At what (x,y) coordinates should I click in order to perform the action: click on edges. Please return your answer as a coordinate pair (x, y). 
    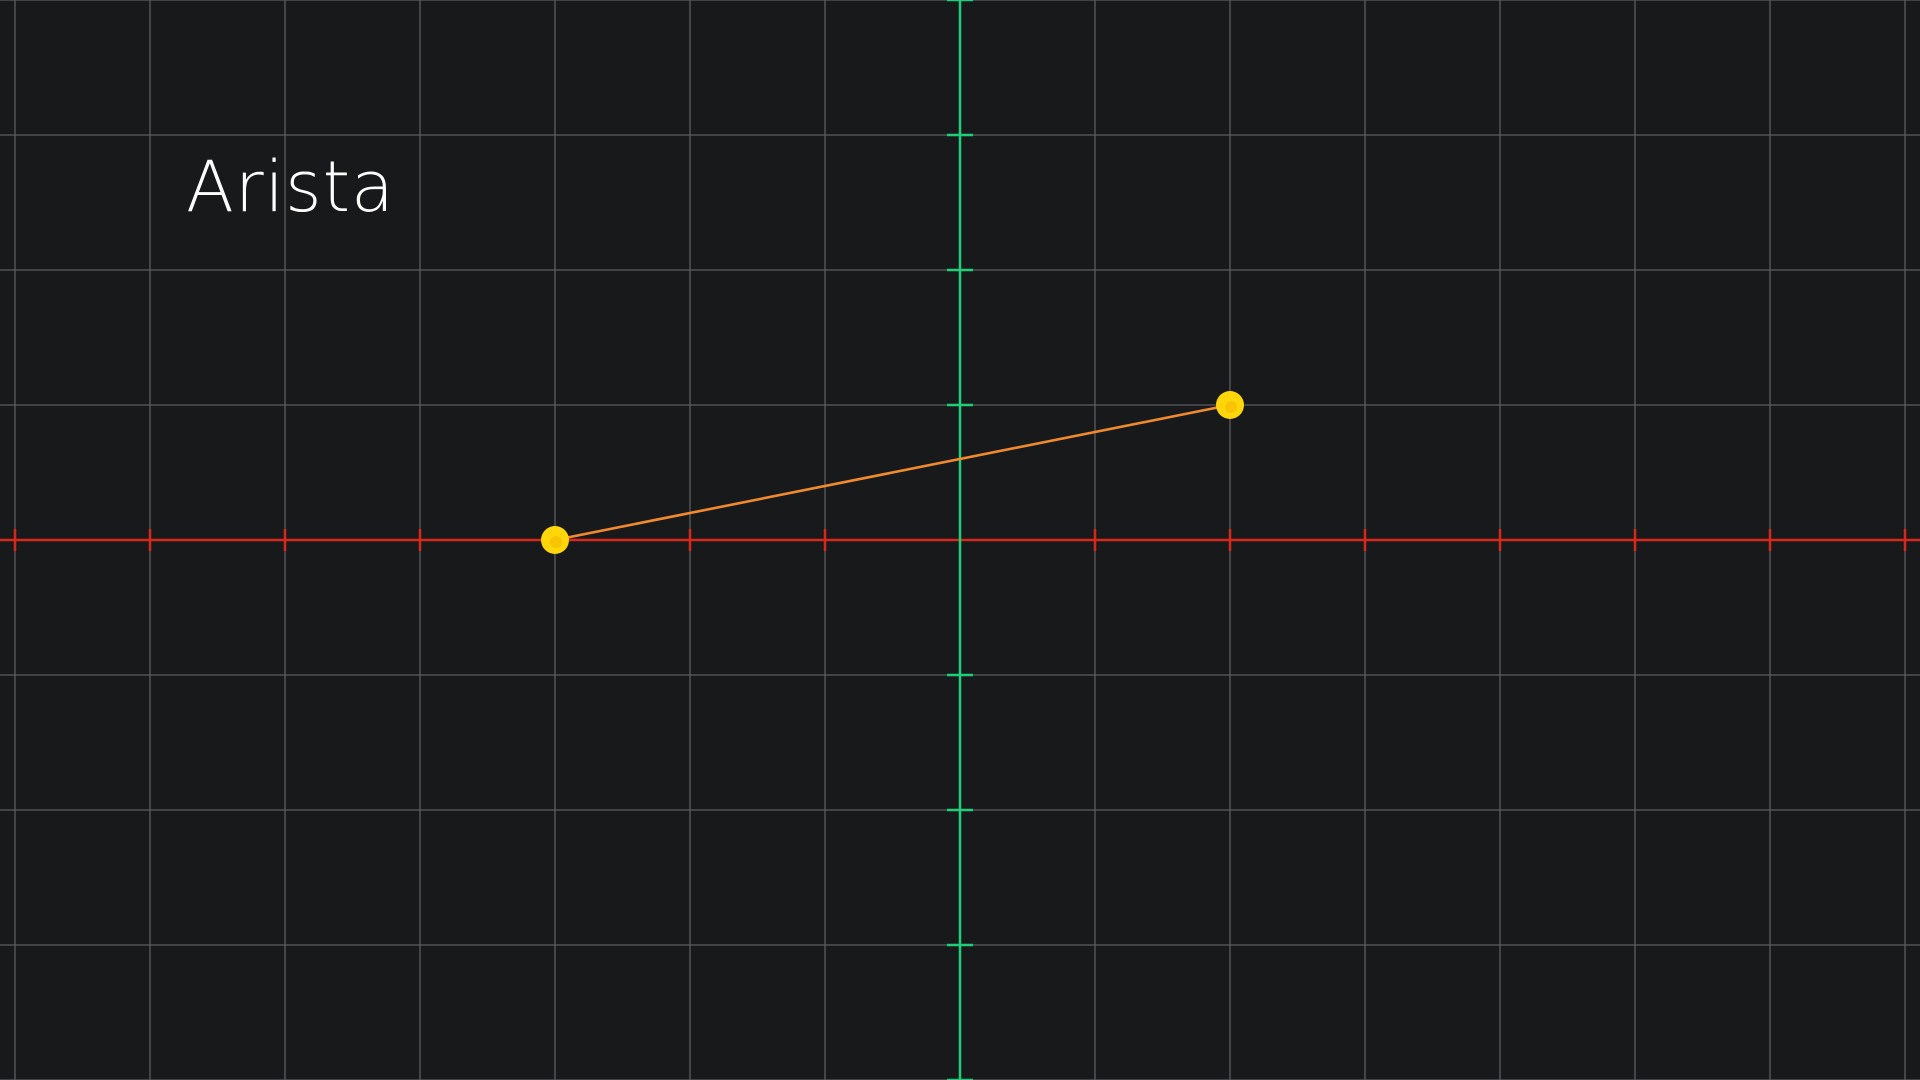
    Looking at the image, I should click on (892, 472).